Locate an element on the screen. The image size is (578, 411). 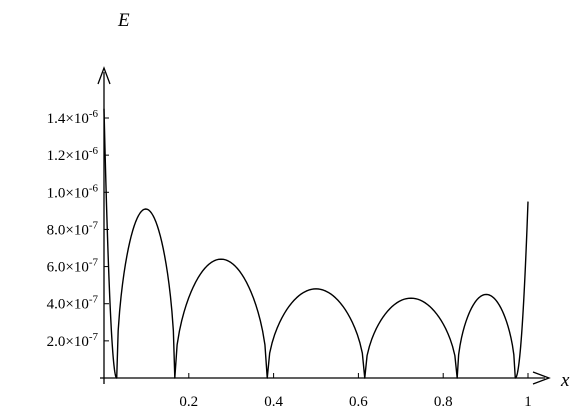
y-tick-label: 2.0×10⁻⁷ is located at coordinates (73, 340).